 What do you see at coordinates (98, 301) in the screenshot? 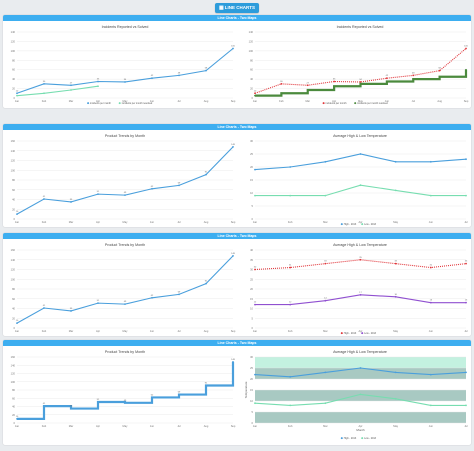
I see `data-label: 51` at bounding box center [98, 301].